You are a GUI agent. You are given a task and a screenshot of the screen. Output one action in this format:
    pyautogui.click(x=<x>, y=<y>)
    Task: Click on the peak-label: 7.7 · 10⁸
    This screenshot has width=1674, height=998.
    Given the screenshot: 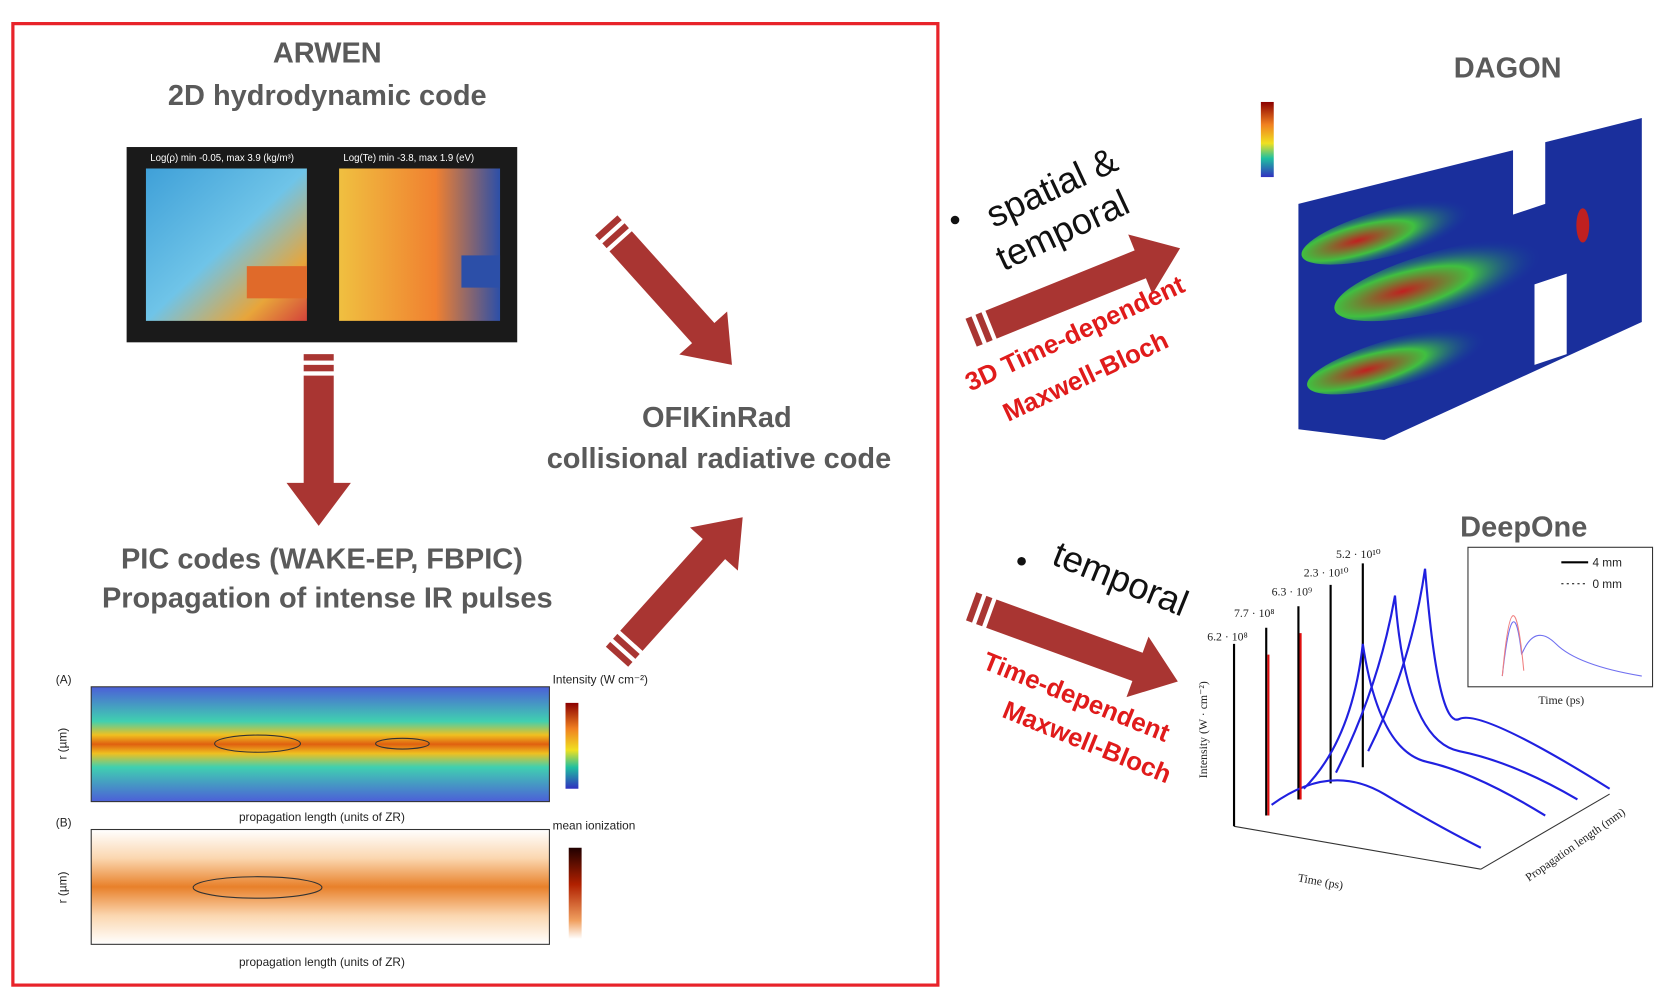 What is the action you would take?
    pyautogui.click(x=1254, y=613)
    